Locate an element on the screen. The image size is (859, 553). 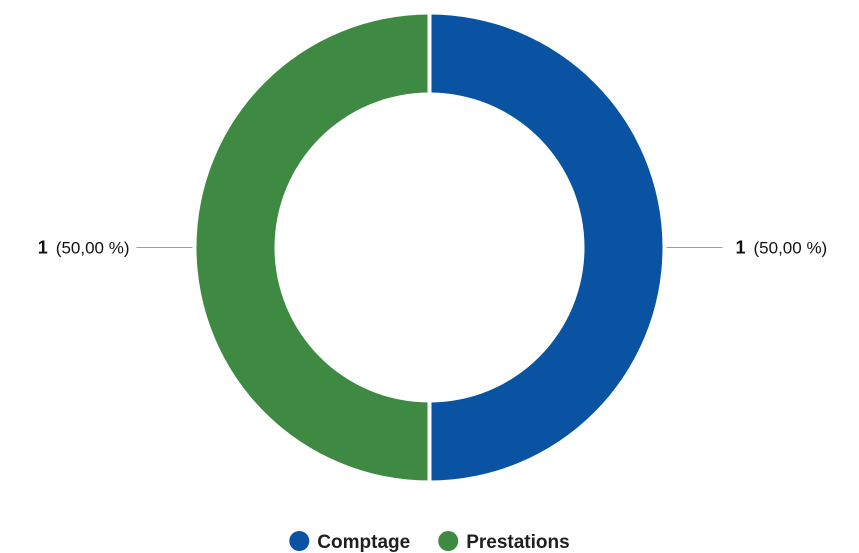
data-label-percent-comptage: (50,00 %) is located at coordinates (791, 248).